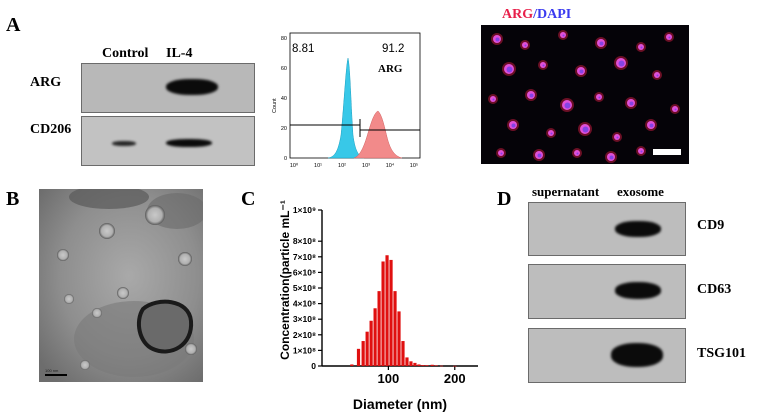 The width and height of the screenshot is (759, 415). Describe the element at coordinates (284, 99) in the screenshot. I see `flow-y-tick: 40` at that location.